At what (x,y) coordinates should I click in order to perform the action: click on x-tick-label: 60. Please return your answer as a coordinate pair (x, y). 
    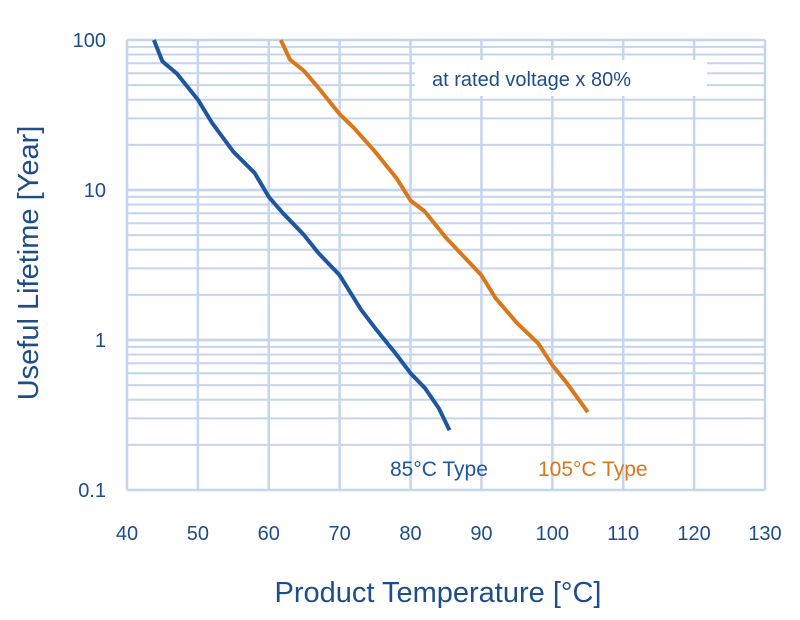
    Looking at the image, I should click on (269, 534).